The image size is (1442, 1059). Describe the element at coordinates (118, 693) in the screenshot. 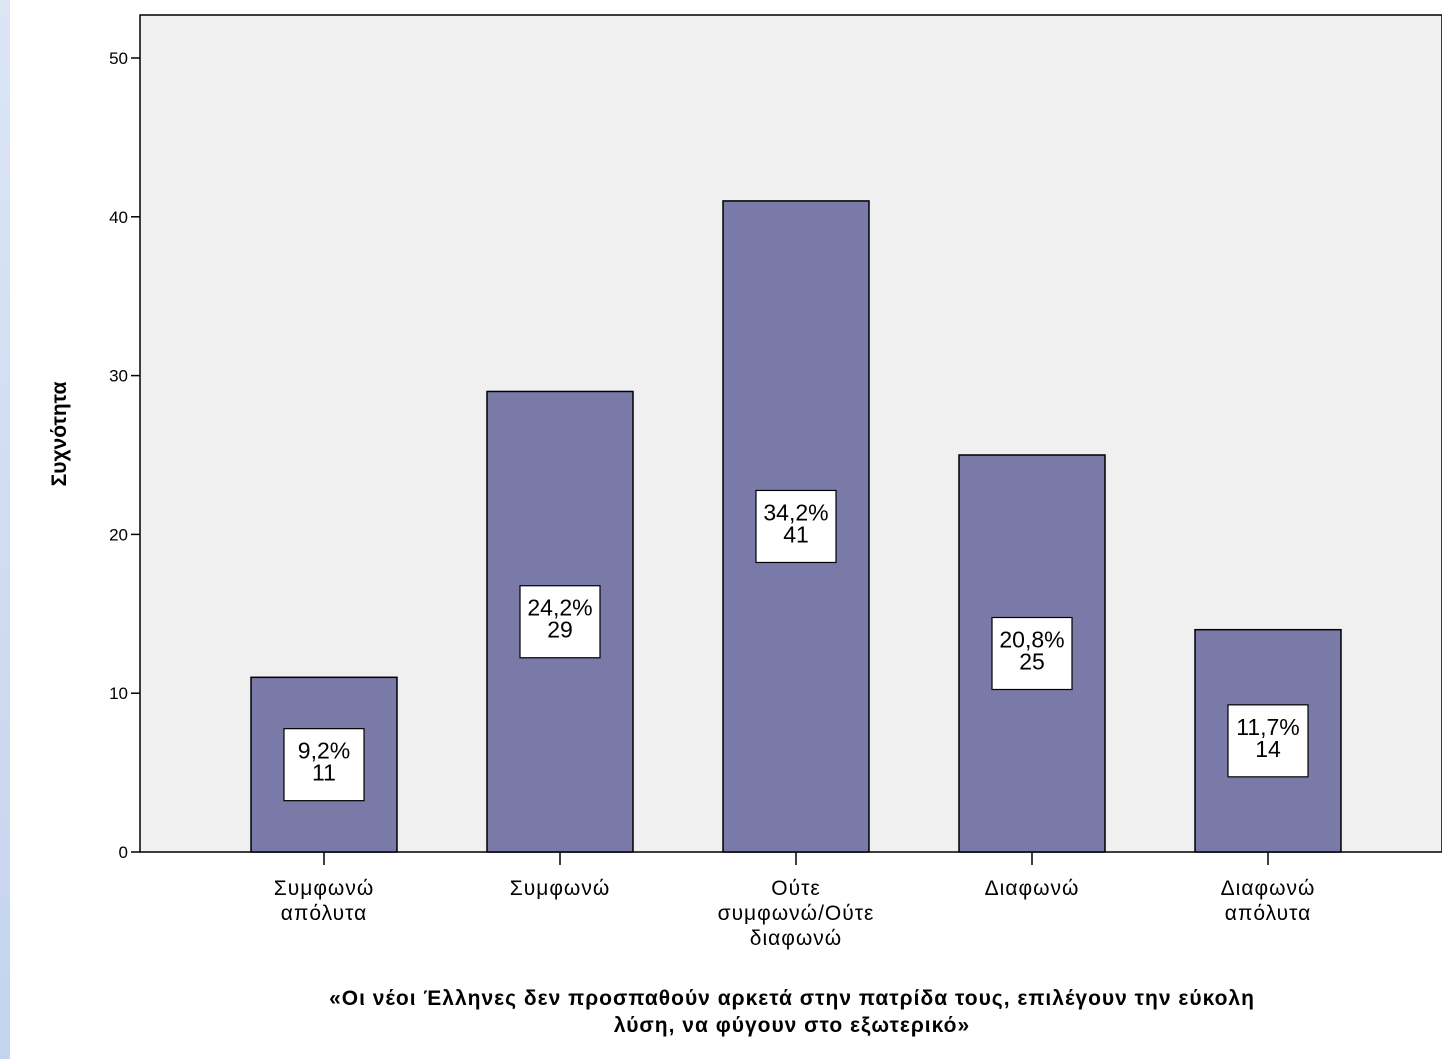

I see `y-tick-label: 10` at that location.